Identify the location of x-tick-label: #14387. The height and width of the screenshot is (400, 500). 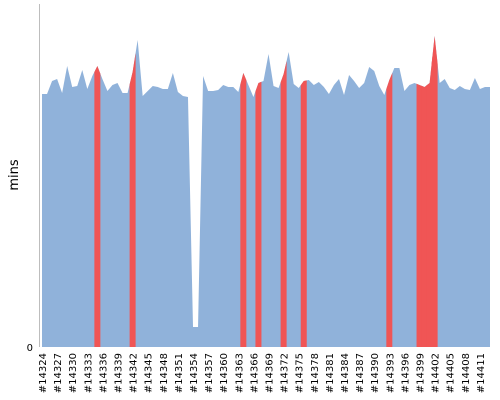
(360, 373).